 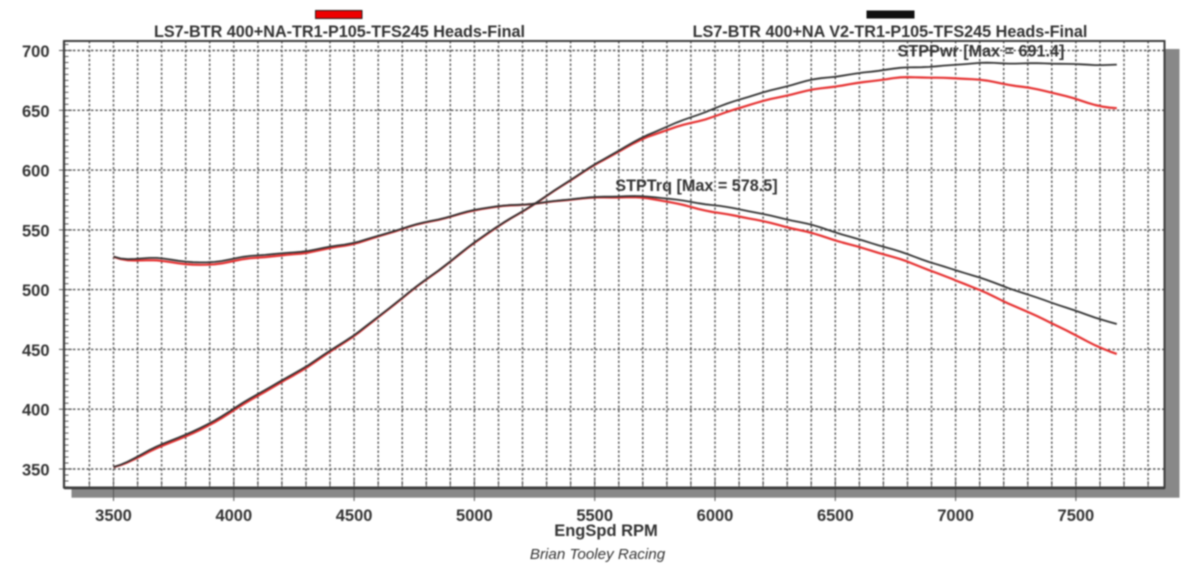 I want to click on svg-text: 5000, so click(x=474, y=516).